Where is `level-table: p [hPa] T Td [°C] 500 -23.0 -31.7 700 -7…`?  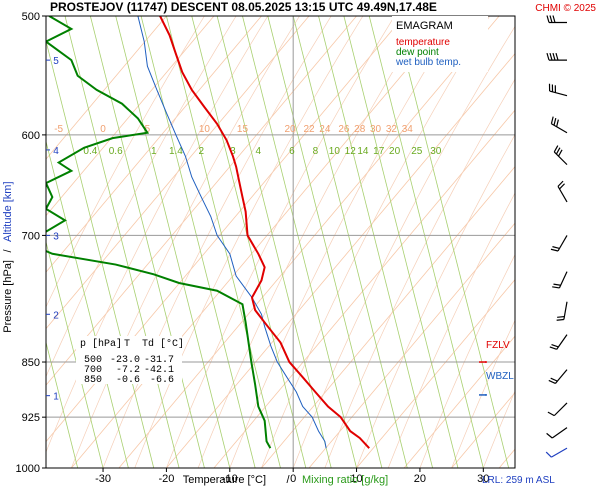 level-table: p [hPa] T Td [°C] 500 -23.0 -31.7 700 -7… is located at coordinates (130, 361).